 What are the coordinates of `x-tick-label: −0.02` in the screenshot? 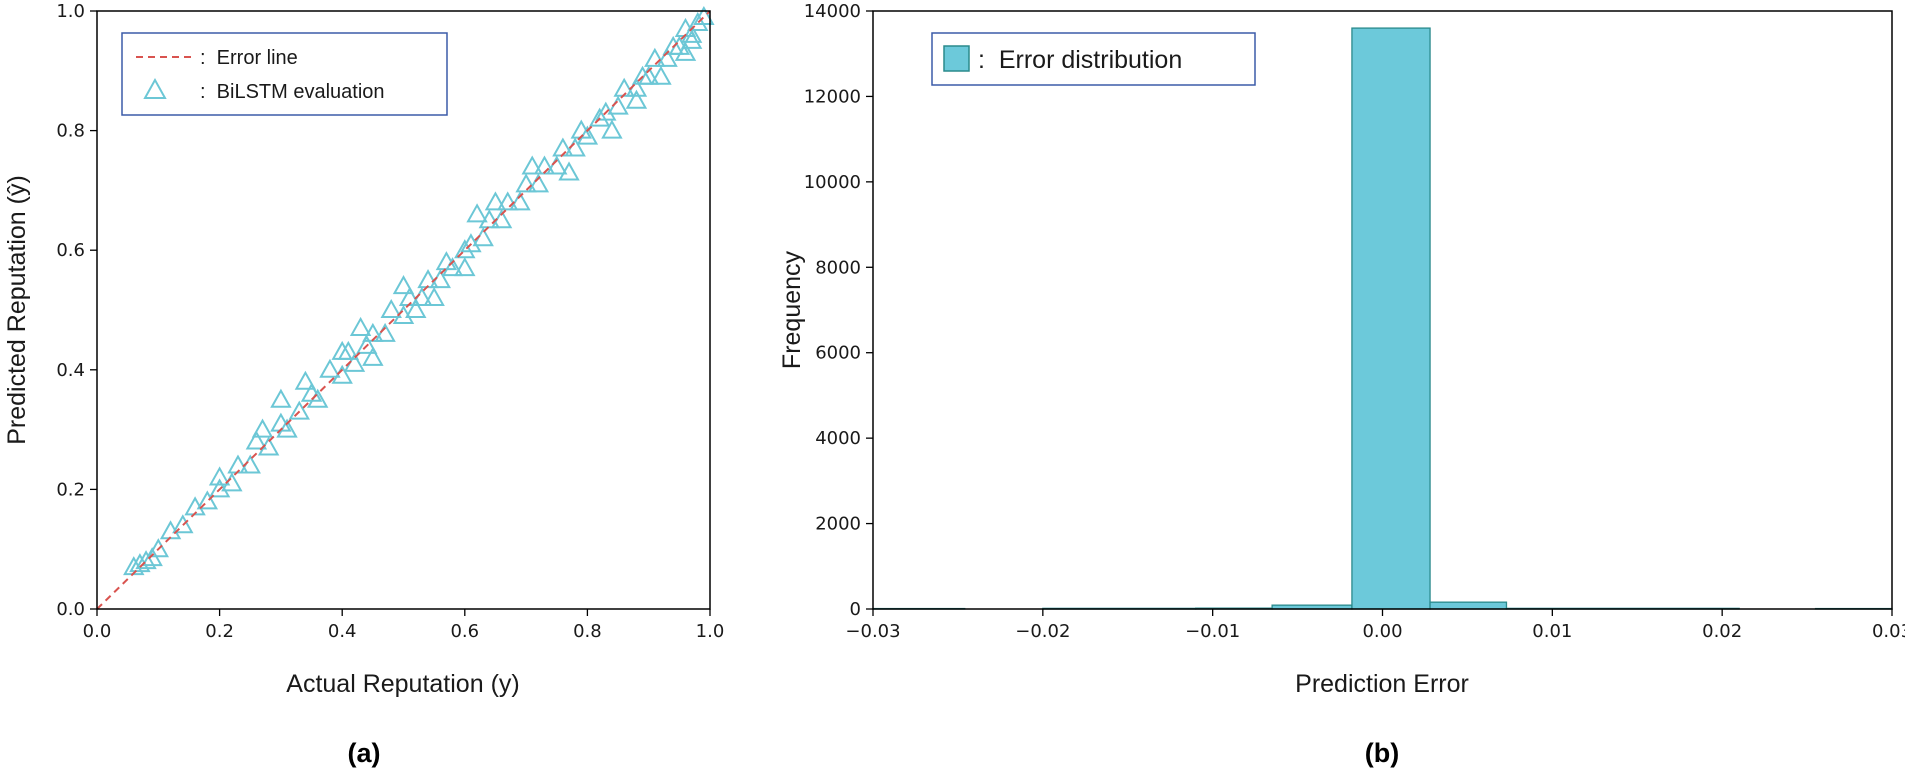 It's located at (1042, 631).